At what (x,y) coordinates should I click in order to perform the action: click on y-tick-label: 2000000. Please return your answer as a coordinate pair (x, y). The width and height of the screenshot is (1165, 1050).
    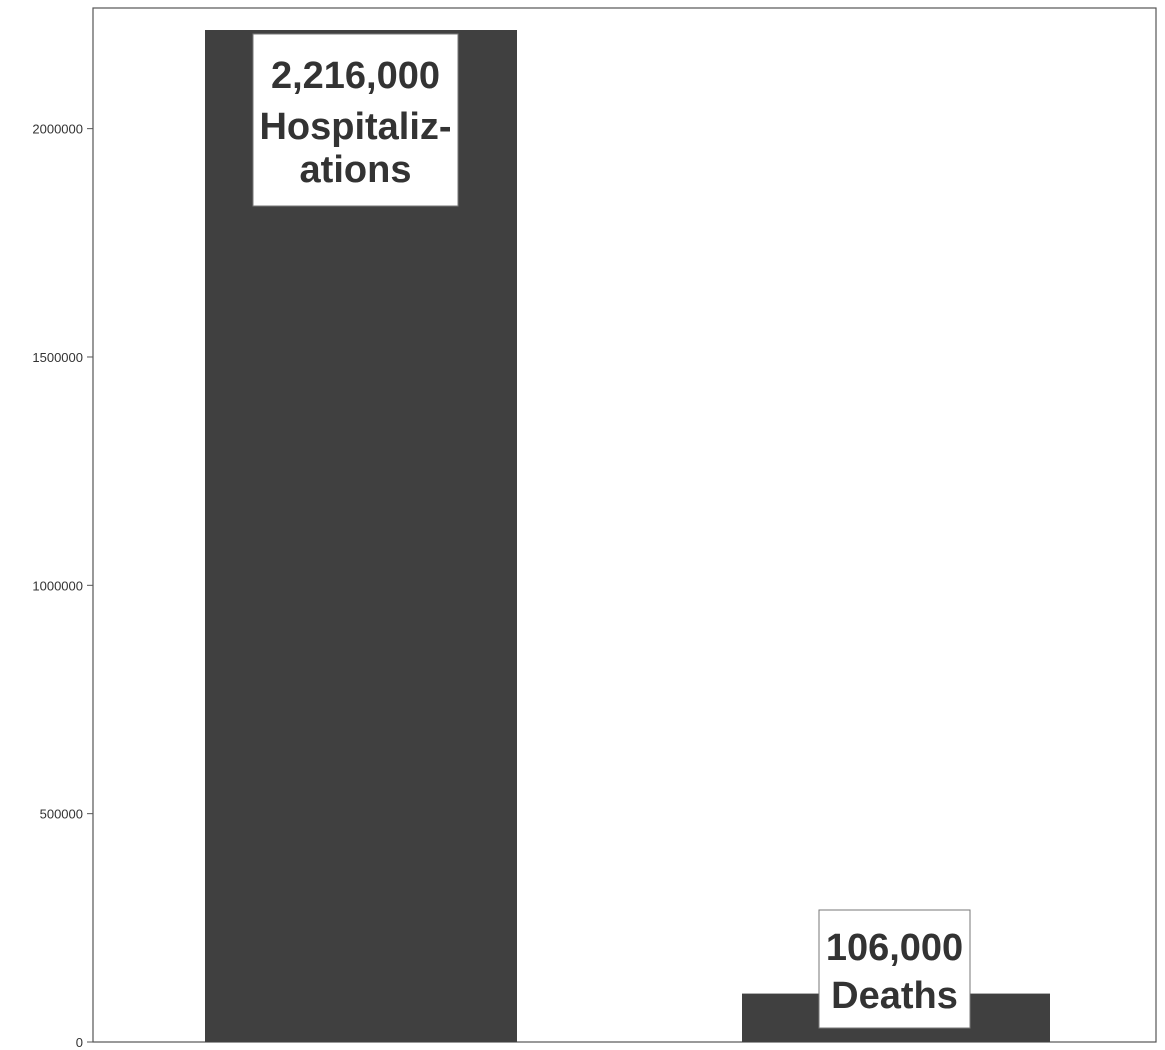
    Looking at the image, I should click on (57, 129).